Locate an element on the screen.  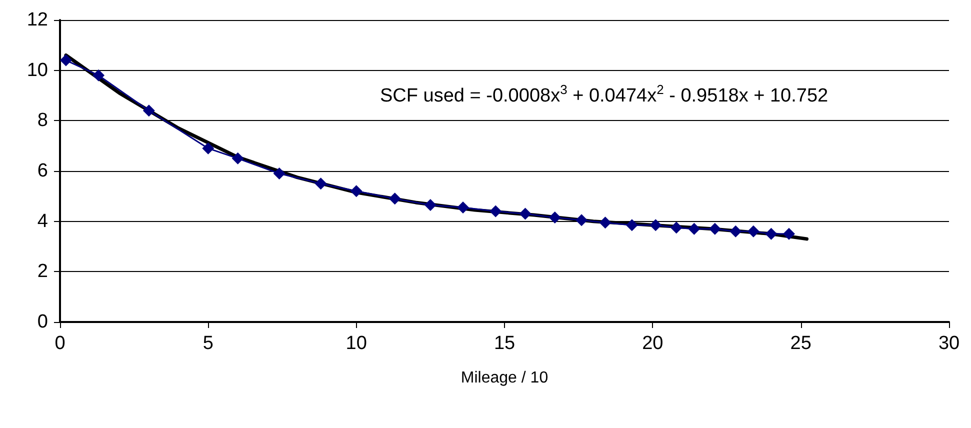
y-tick-label: 8 is located at coordinates (42, 121).